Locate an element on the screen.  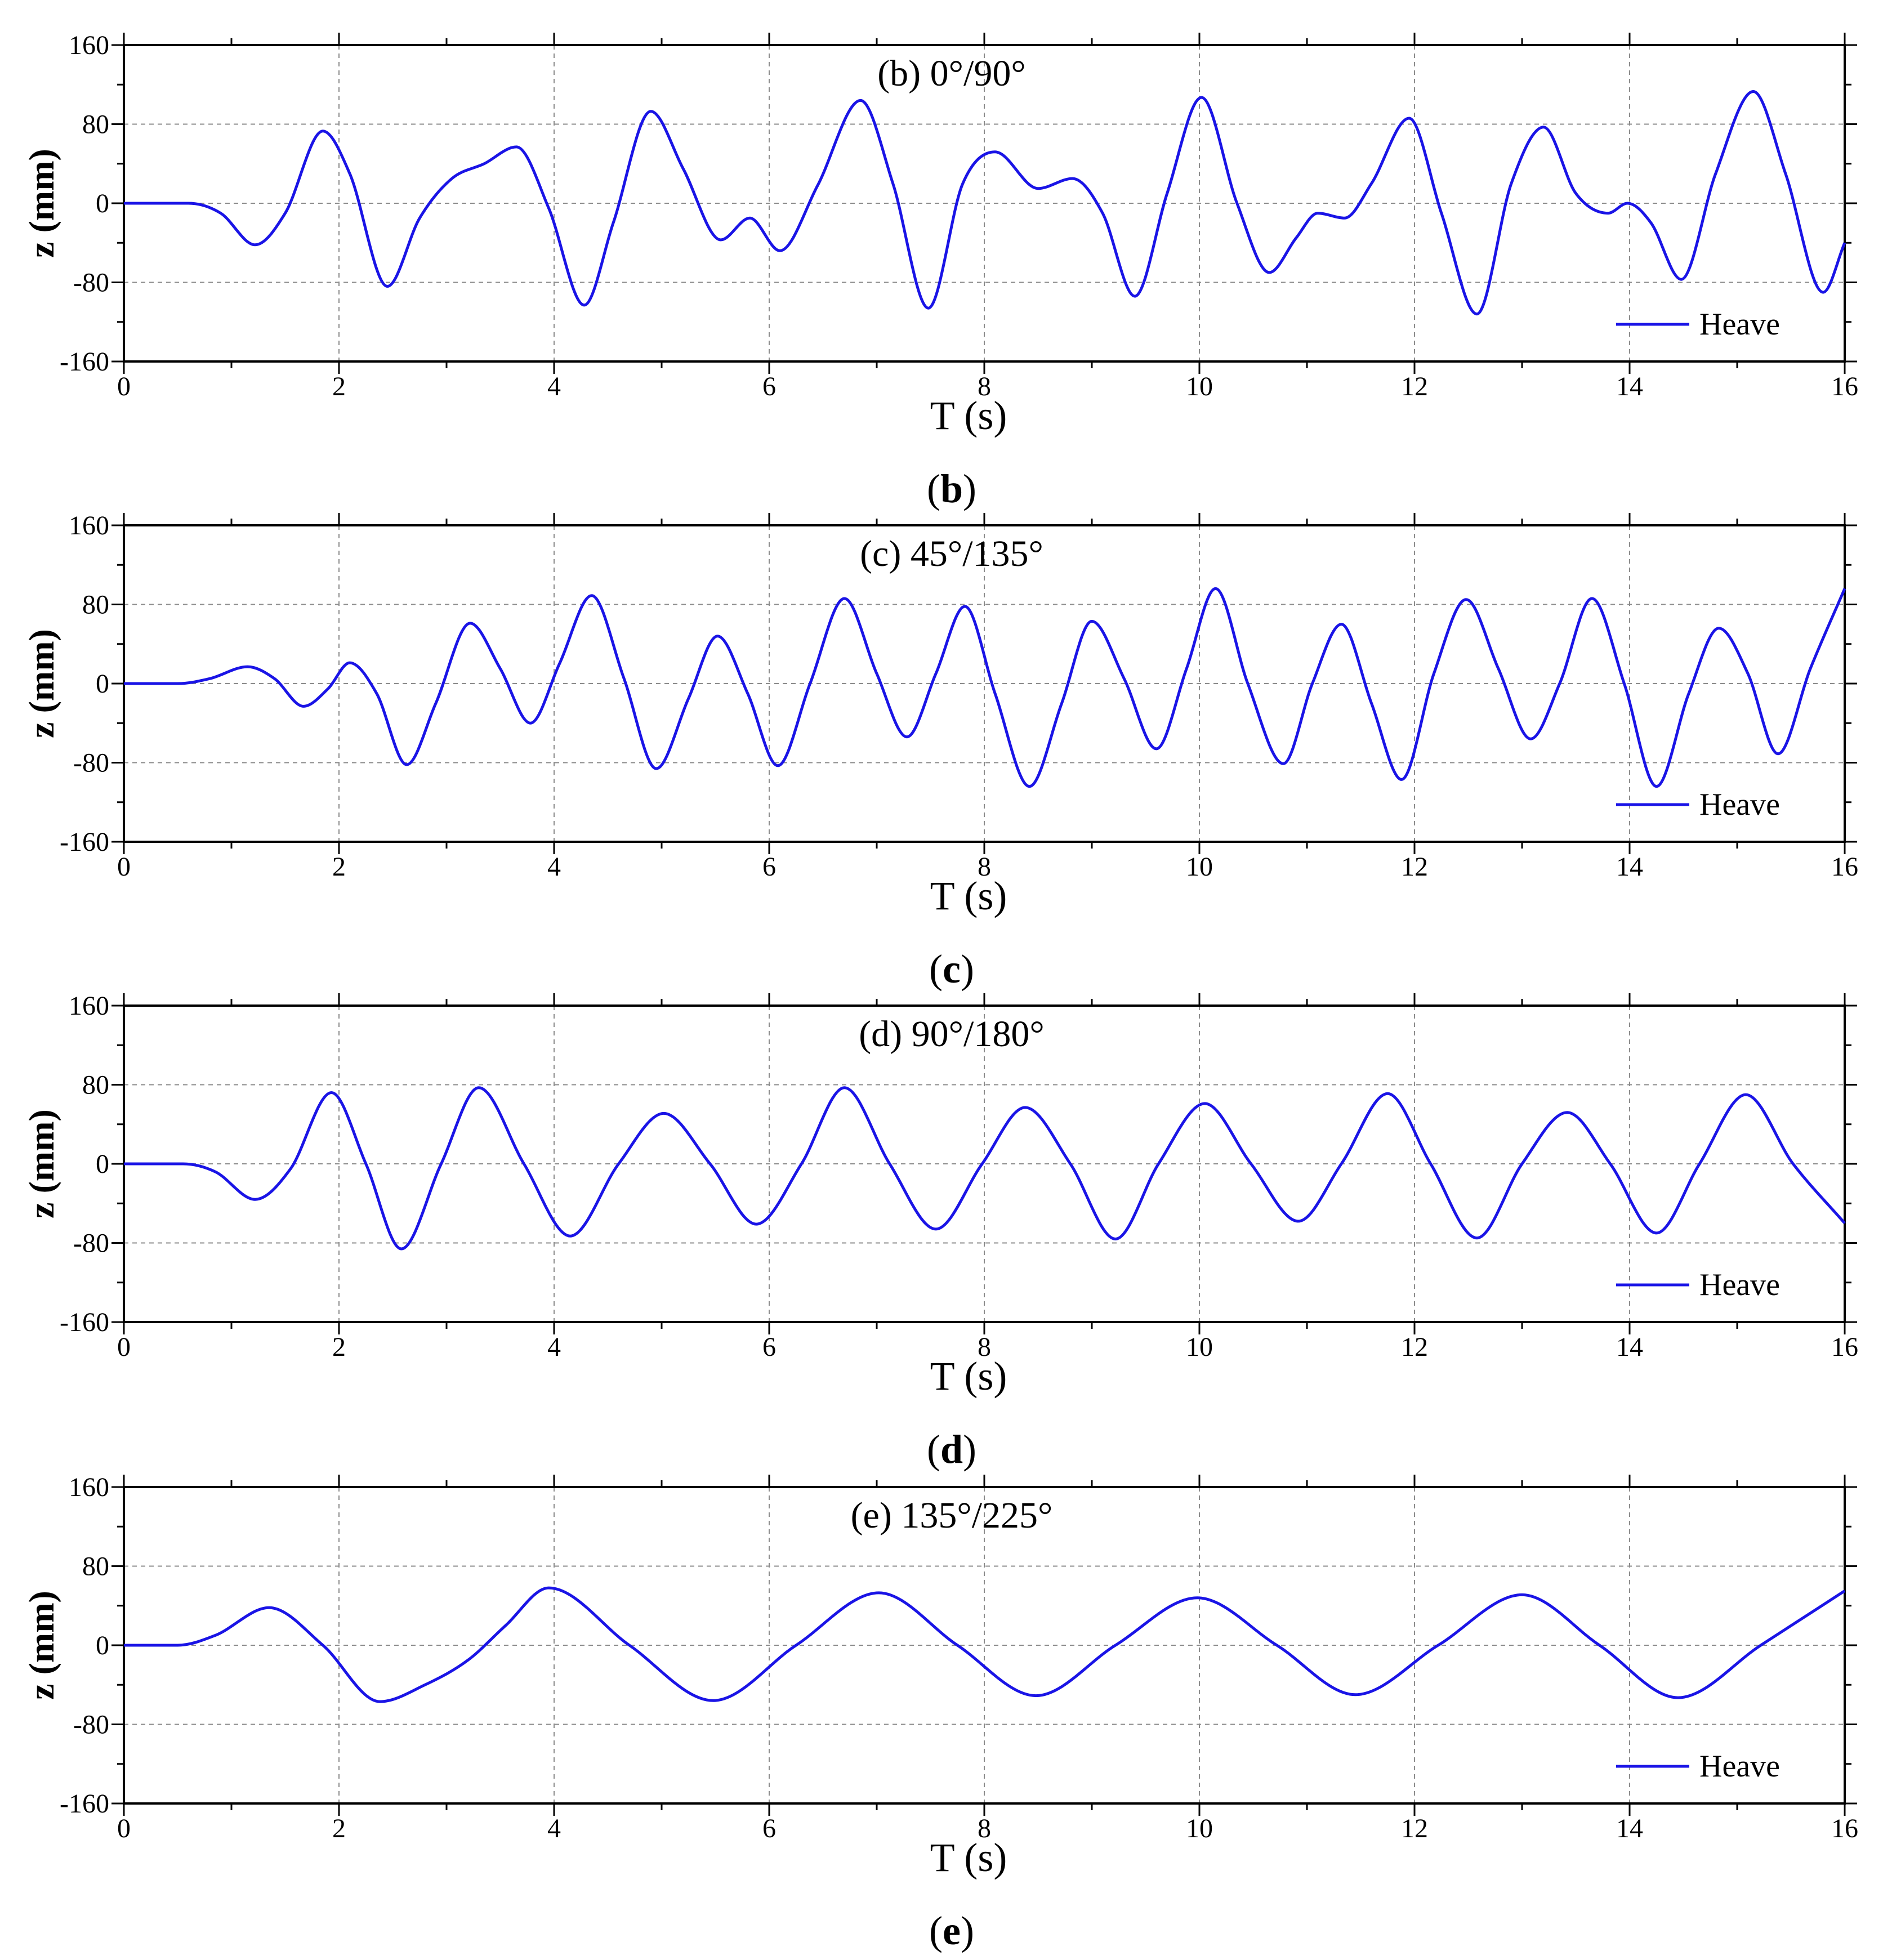
panel-title: (d) 90°/180° is located at coordinates (952, 1034).